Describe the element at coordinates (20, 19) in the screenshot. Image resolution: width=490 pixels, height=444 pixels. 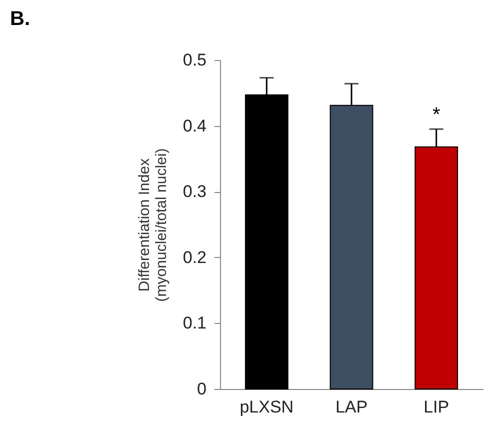
I see `text: B.` at that location.